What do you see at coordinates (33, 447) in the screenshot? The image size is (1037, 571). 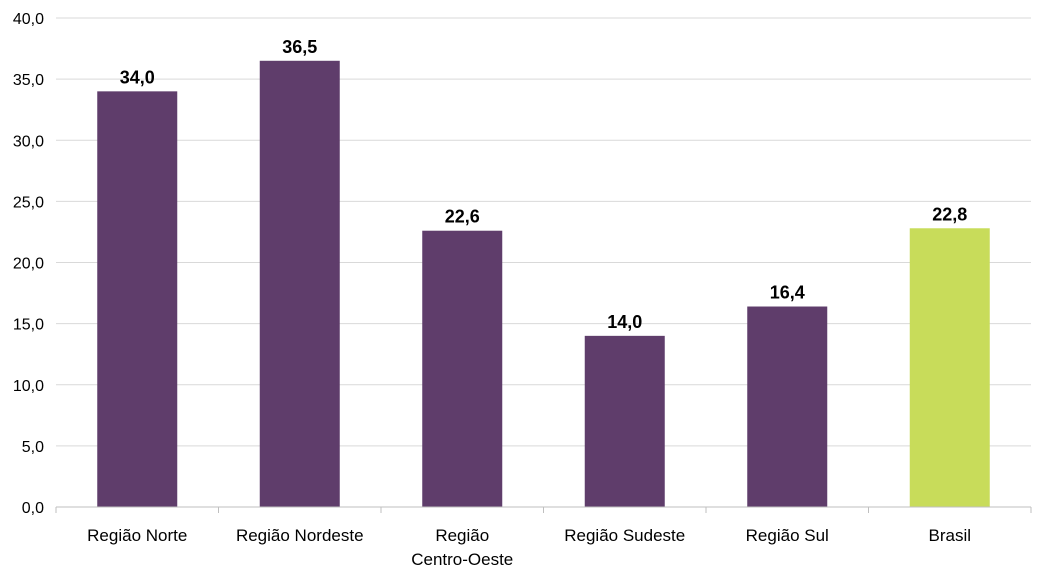 I see `y-tick-label: 5,0` at bounding box center [33, 447].